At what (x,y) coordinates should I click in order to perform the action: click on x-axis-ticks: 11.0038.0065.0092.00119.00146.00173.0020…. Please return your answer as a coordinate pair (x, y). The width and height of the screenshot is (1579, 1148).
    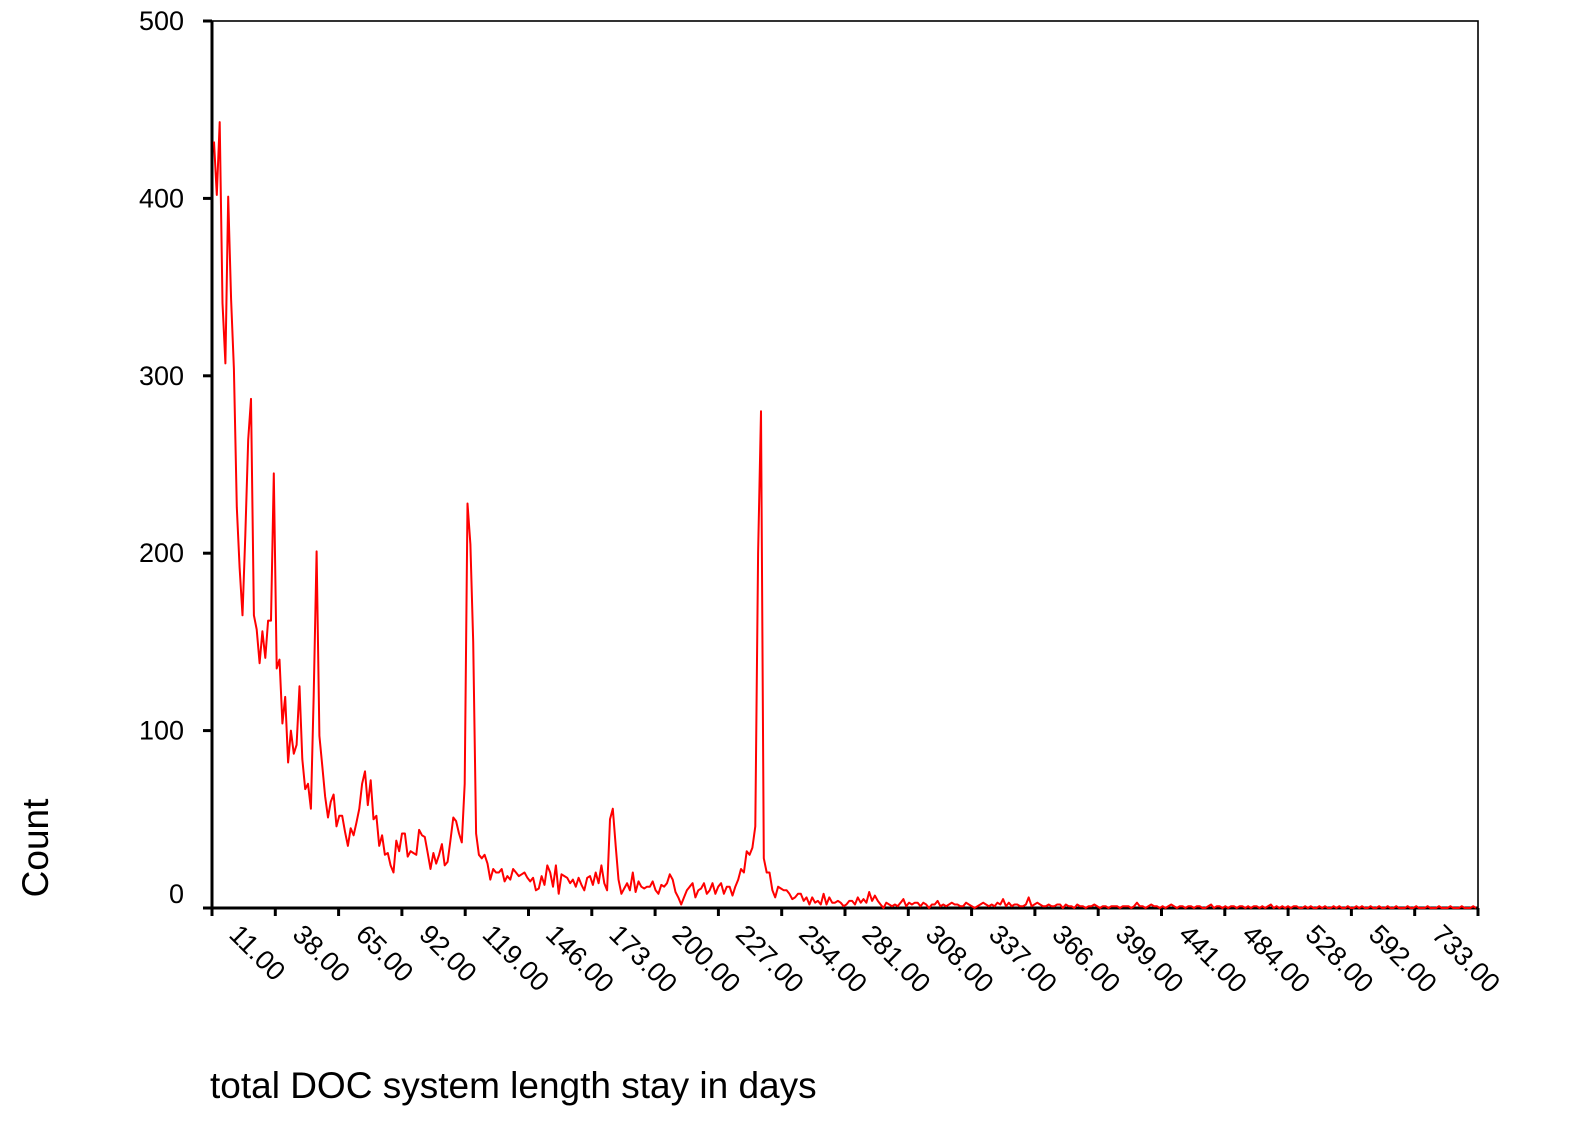
    Looking at the image, I should click on (858, 953).